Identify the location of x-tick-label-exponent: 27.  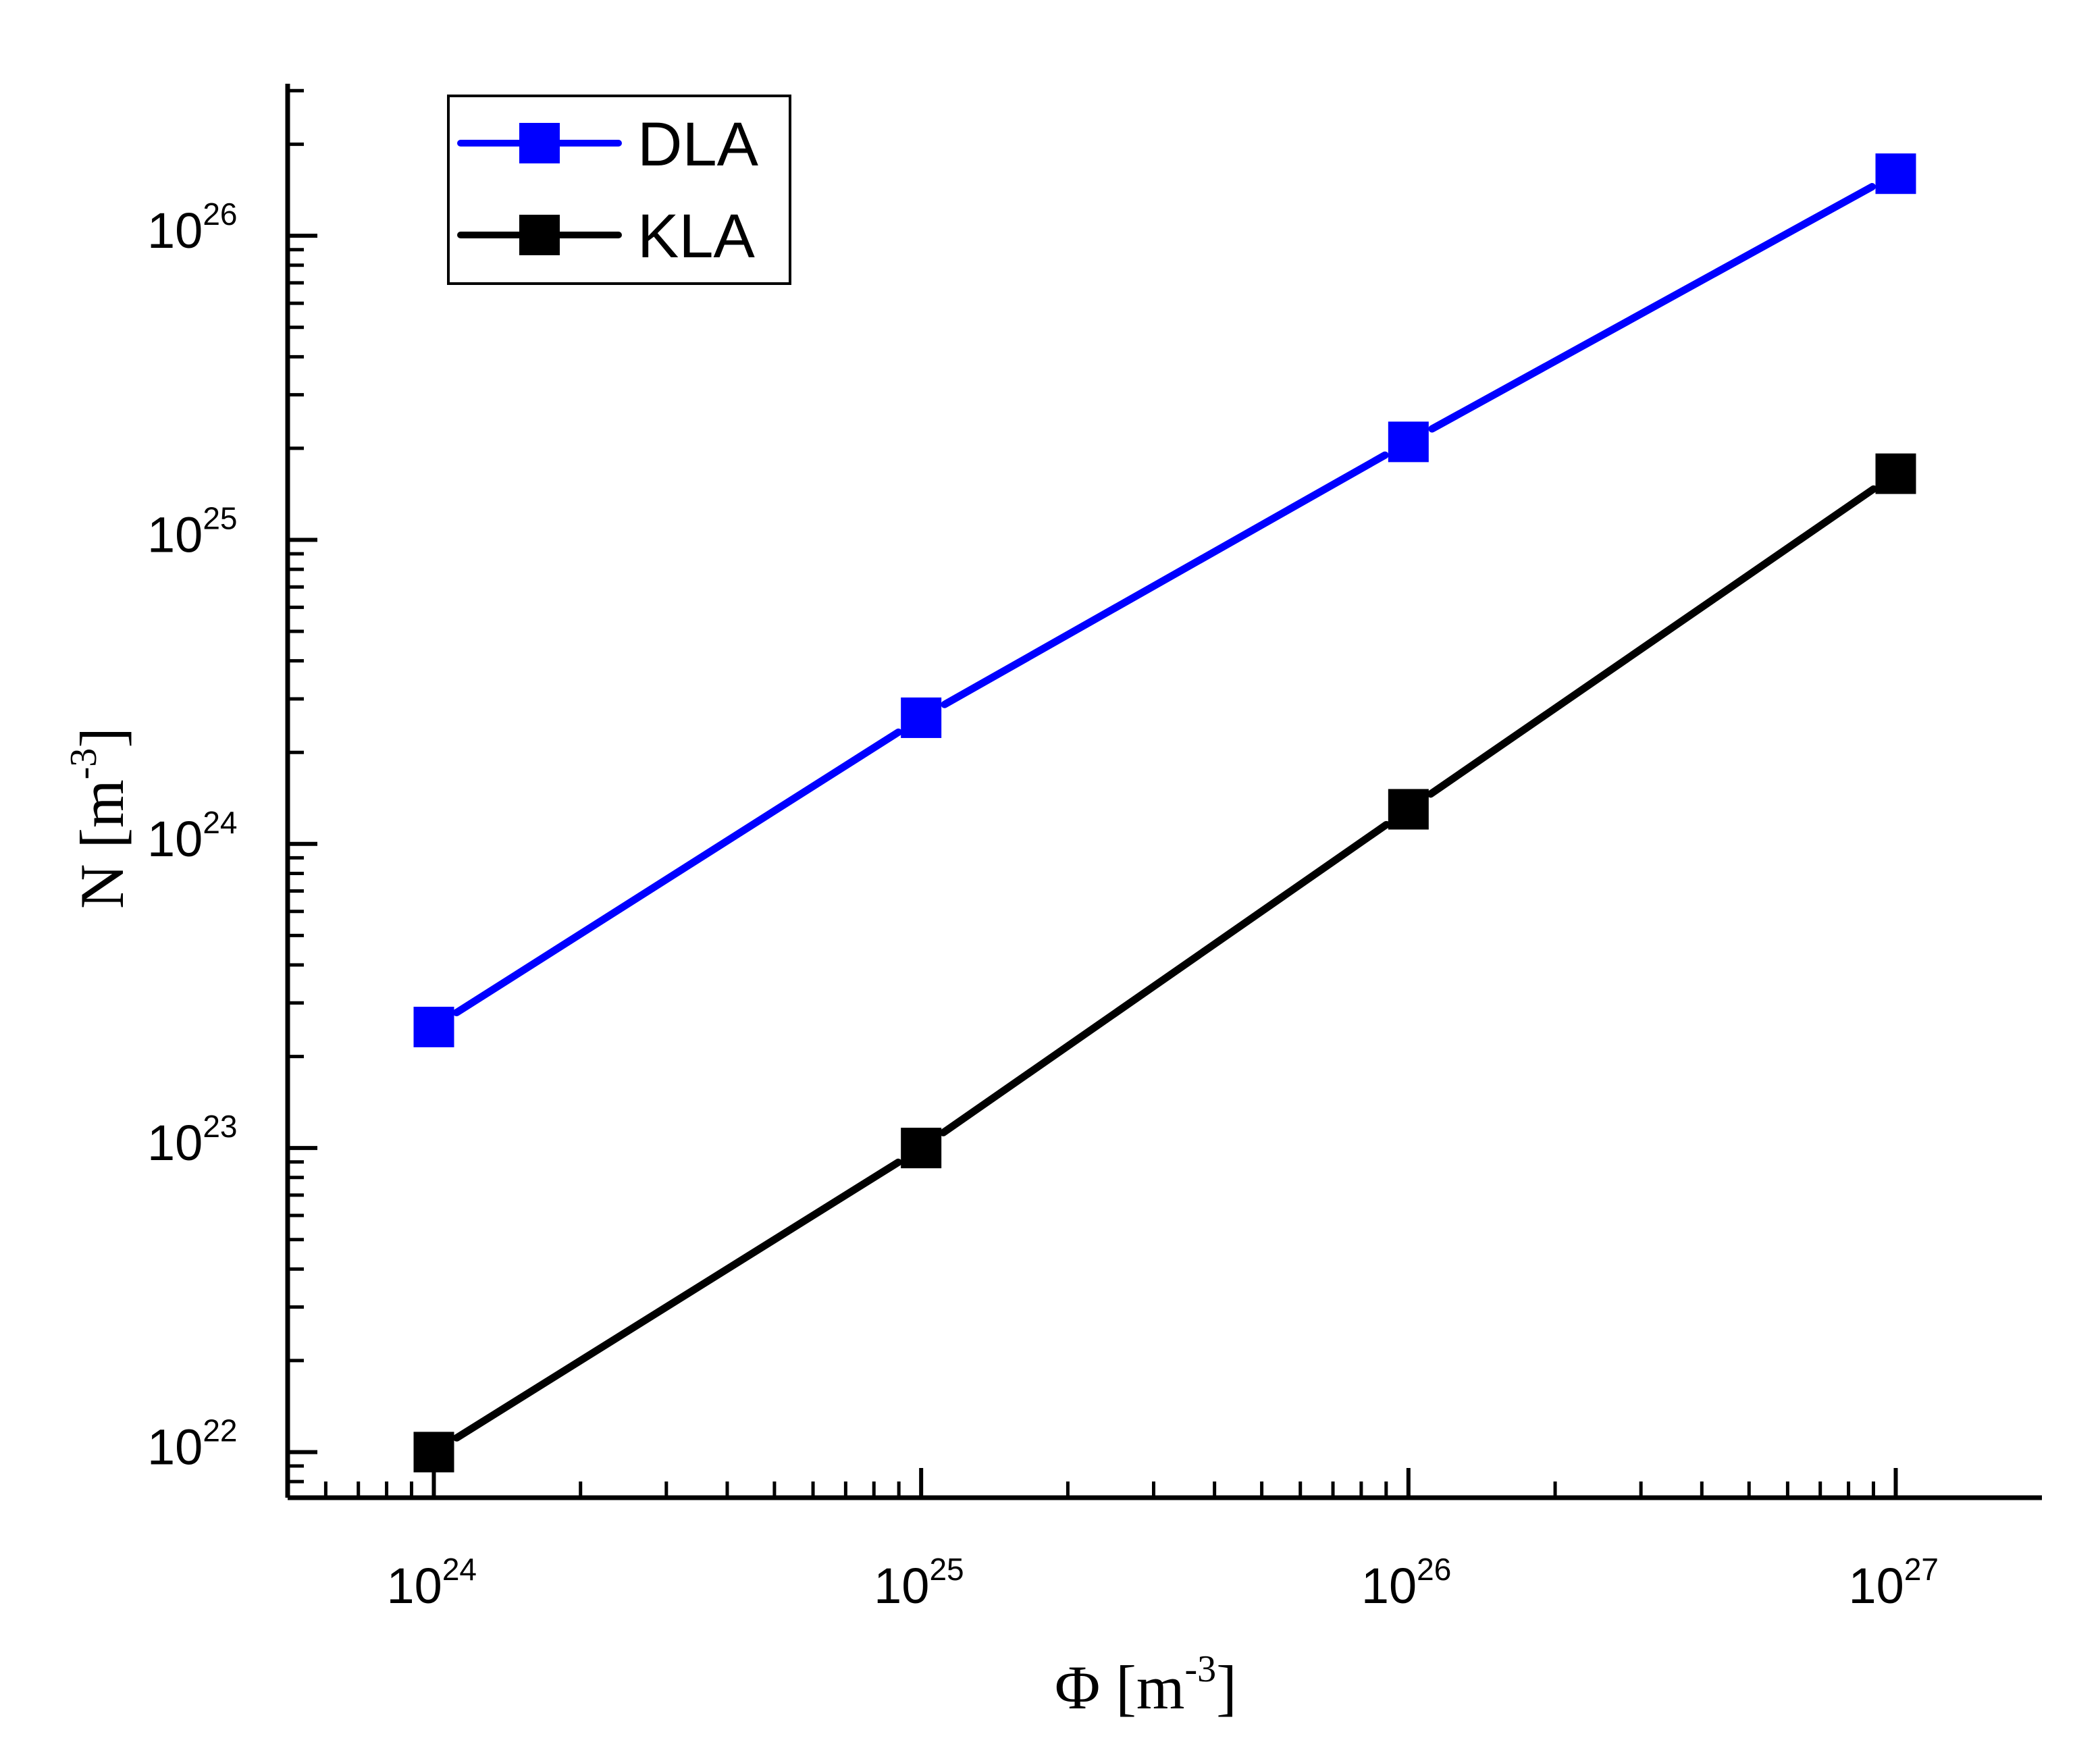
(1922, 1569).